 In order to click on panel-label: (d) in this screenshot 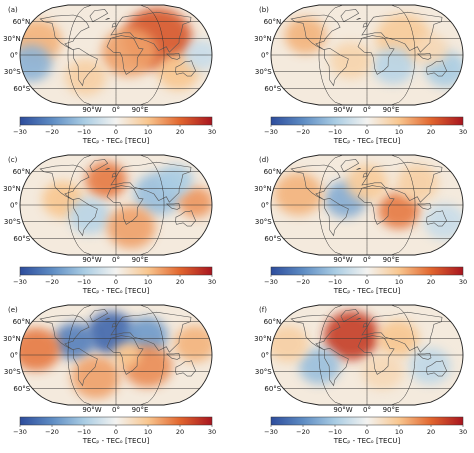, I will do `click(264, 160)`.